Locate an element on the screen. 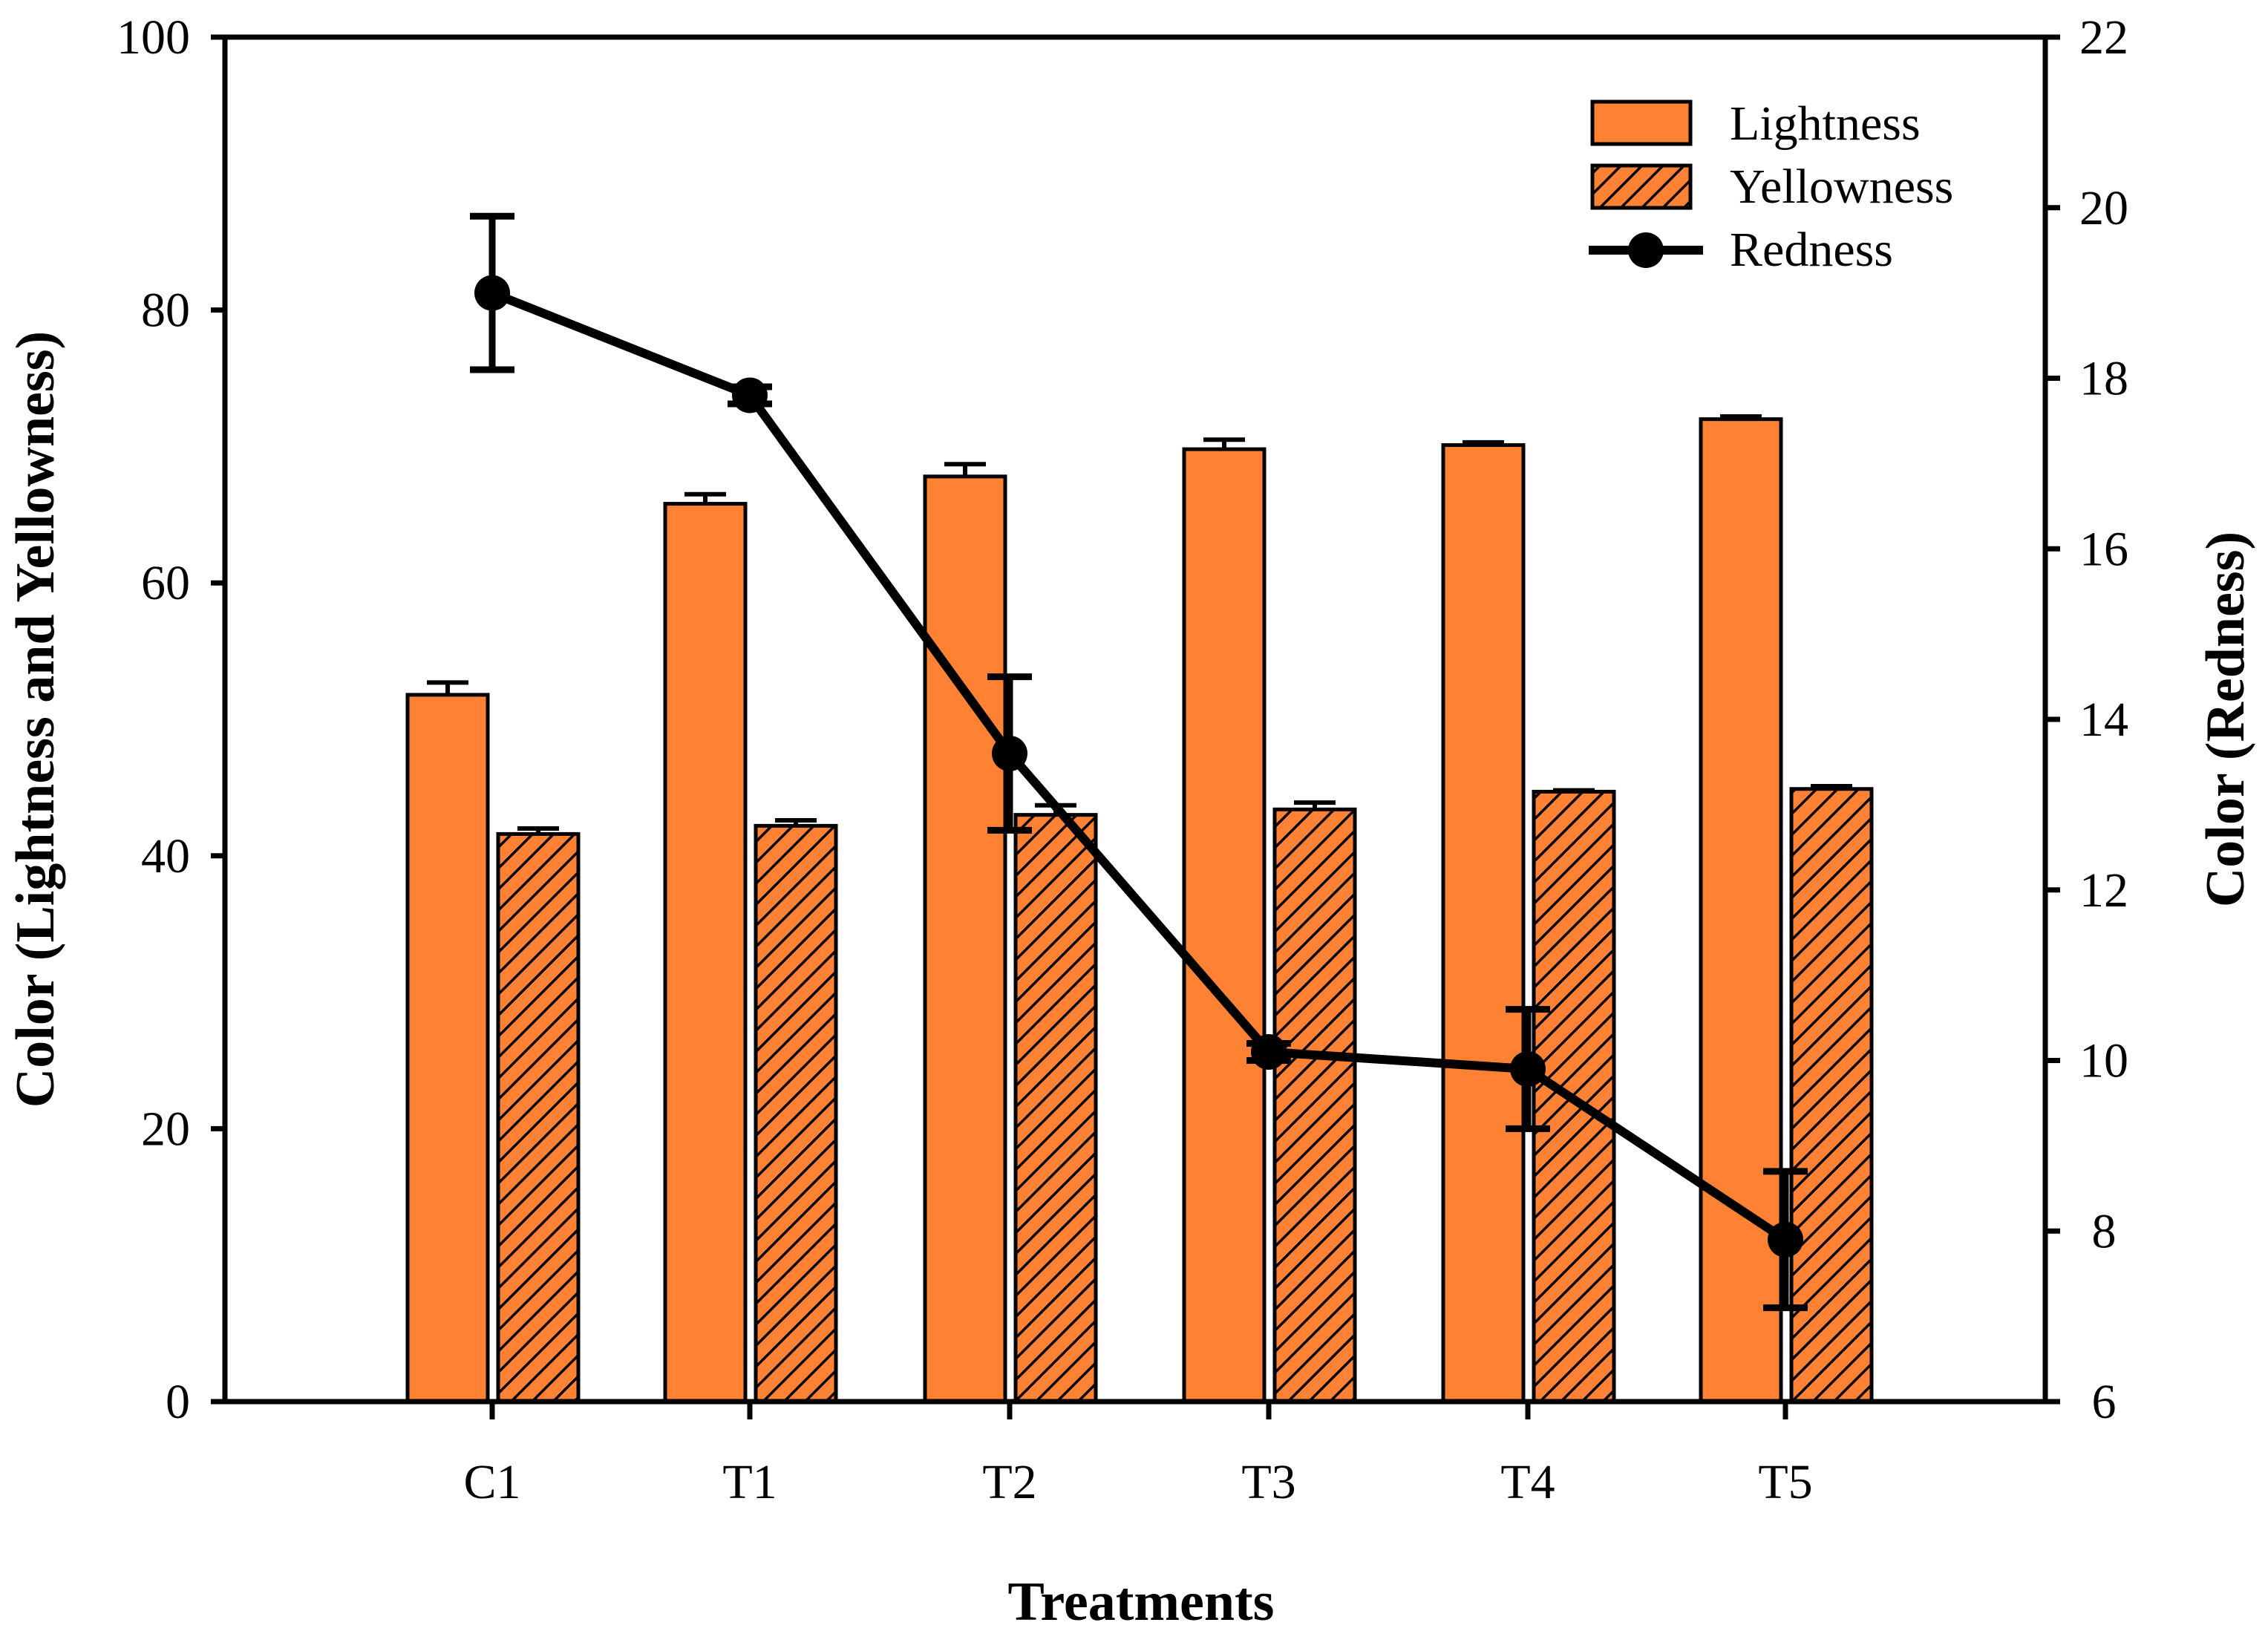 The height and width of the screenshot is (1631, 2268). legend-item-lightness: Lightness is located at coordinates (1755, 124).